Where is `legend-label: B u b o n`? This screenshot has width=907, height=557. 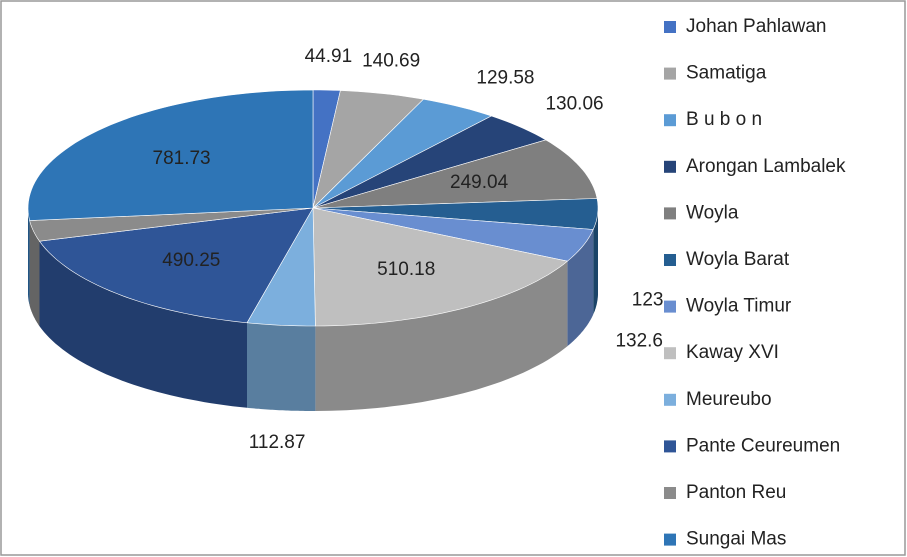 legend-label: B u b o n is located at coordinates (724, 119).